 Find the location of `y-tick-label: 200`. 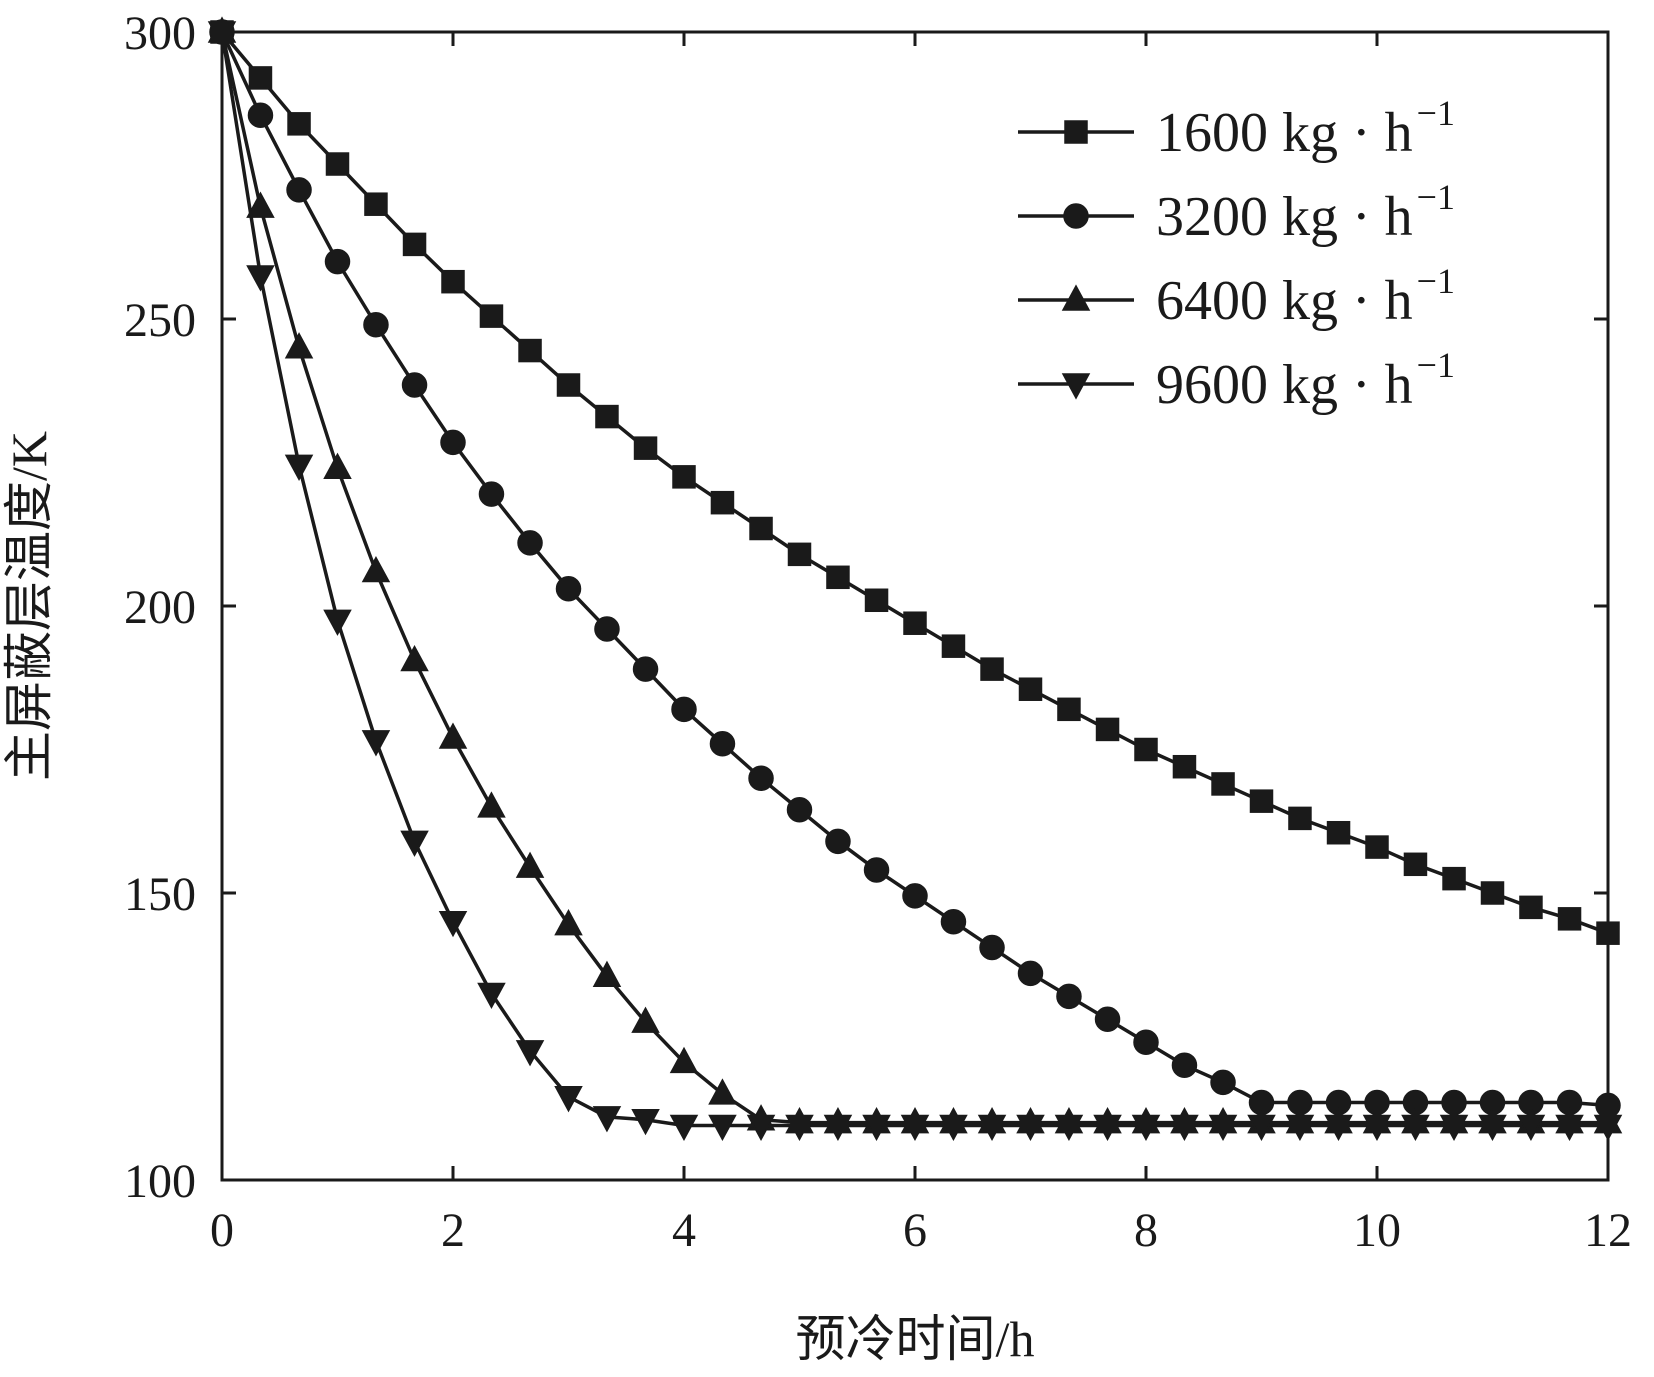

y-tick-label: 200 is located at coordinates (160, 607).